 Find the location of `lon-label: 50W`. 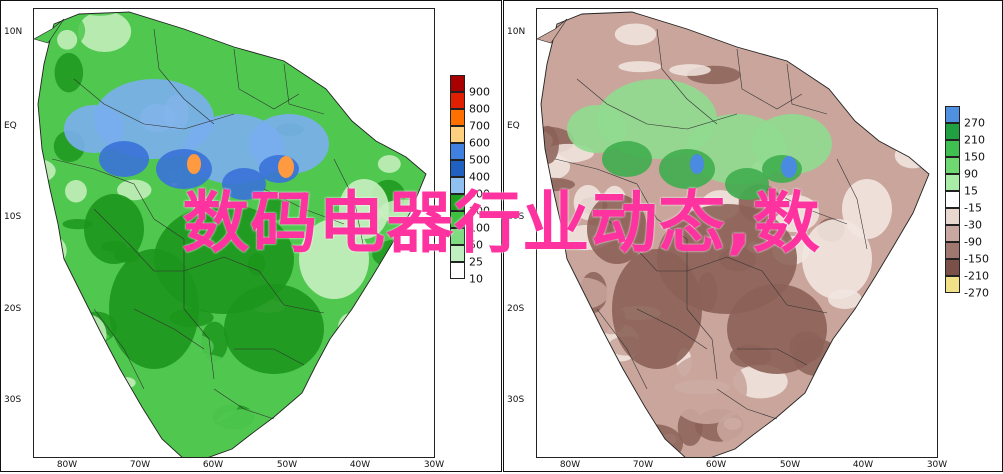

lon-label: 50W is located at coordinates (287, 465).